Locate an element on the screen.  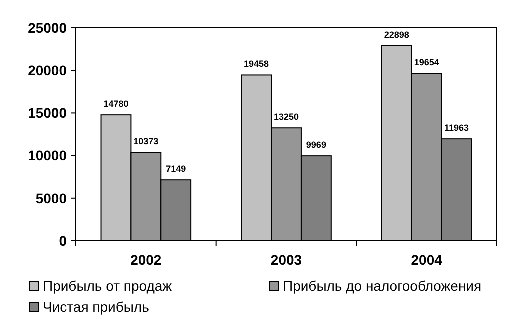
data-label: 19458 is located at coordinates (257, 64).